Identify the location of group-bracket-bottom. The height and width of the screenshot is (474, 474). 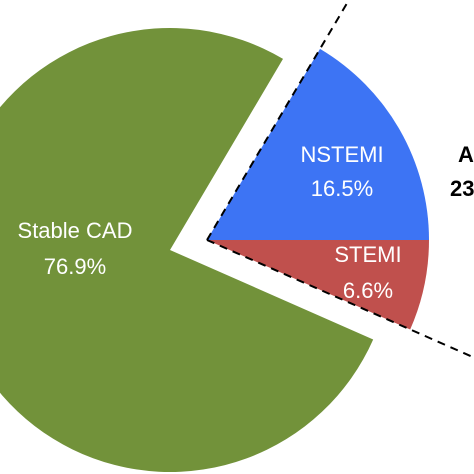
(340, 299).